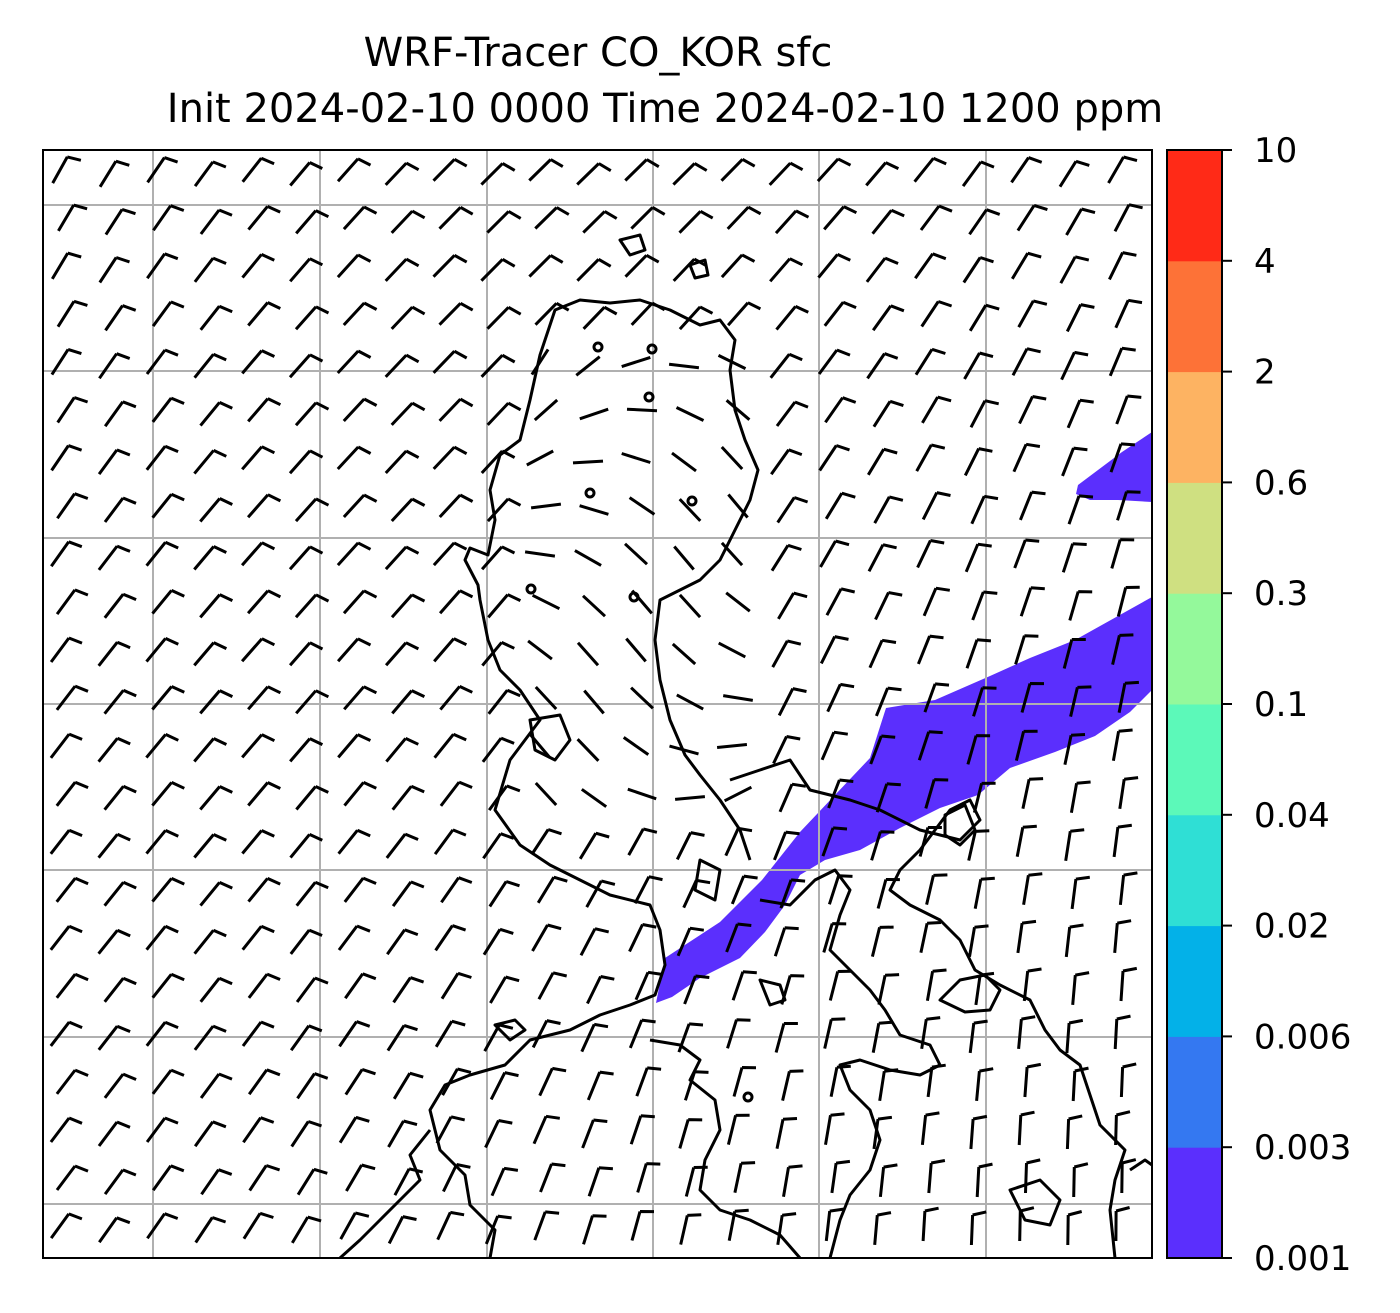  I want to click on colorbar-tick-label: 0.1, so click(1281, 705).